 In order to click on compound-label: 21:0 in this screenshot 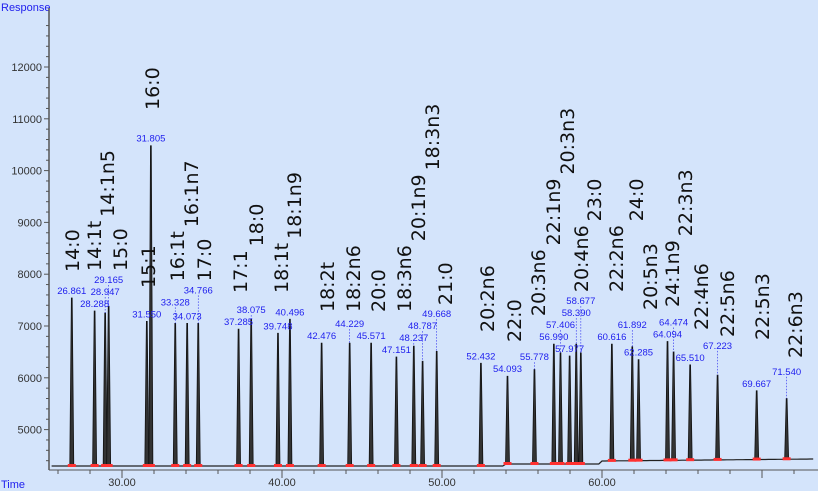, I will do `click(446, 283)`.